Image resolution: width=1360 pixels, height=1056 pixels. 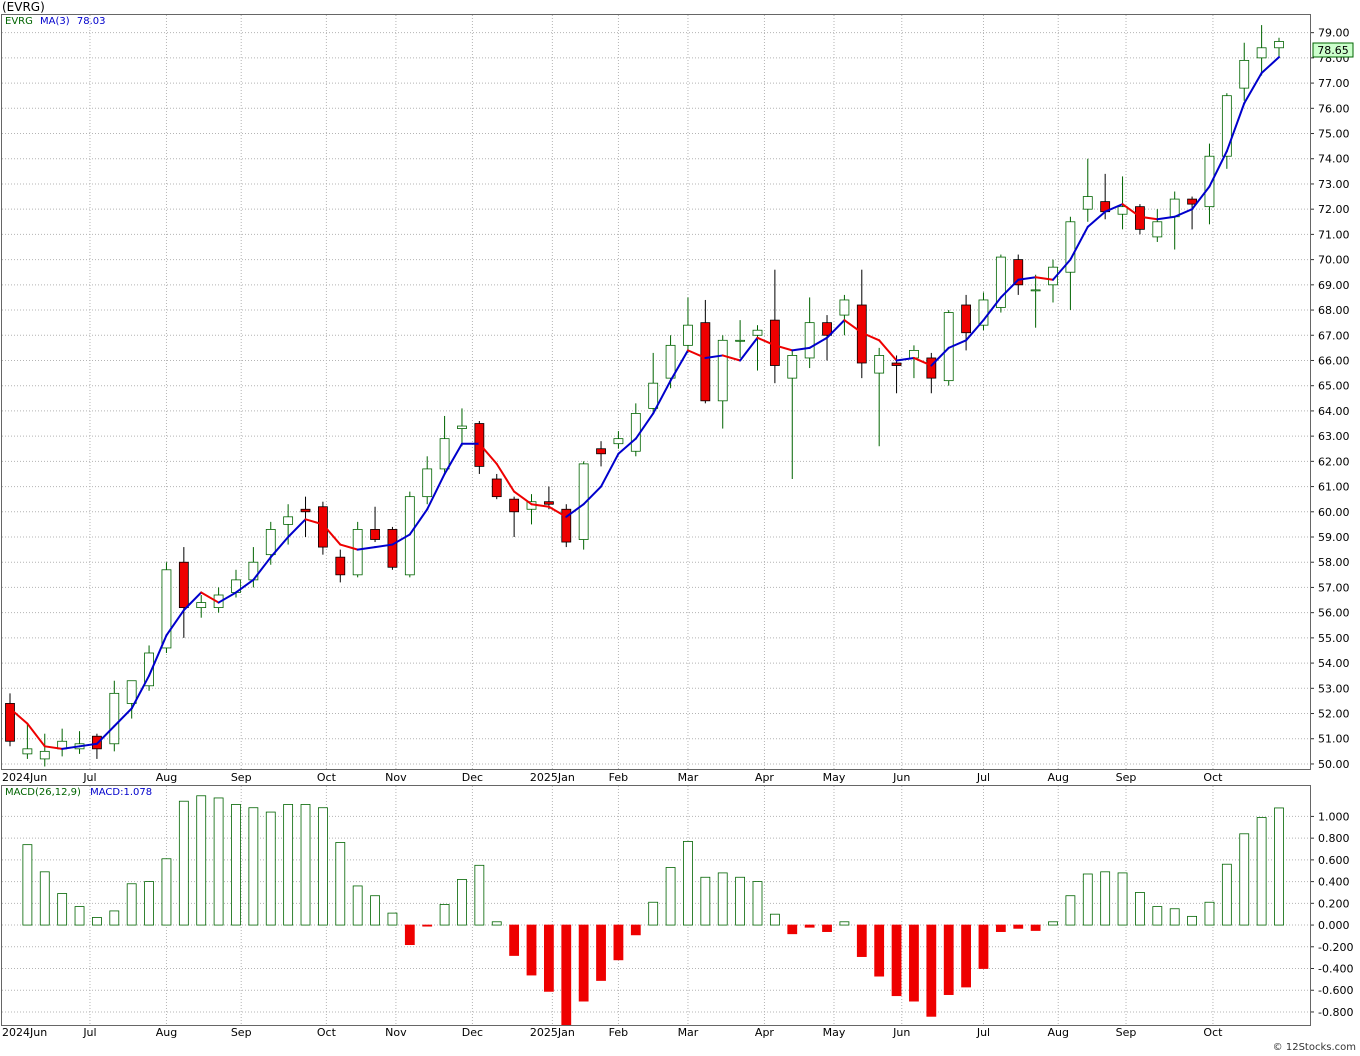 I want to click on legend-ma-value: 78.03, so click(x=91, y=21).